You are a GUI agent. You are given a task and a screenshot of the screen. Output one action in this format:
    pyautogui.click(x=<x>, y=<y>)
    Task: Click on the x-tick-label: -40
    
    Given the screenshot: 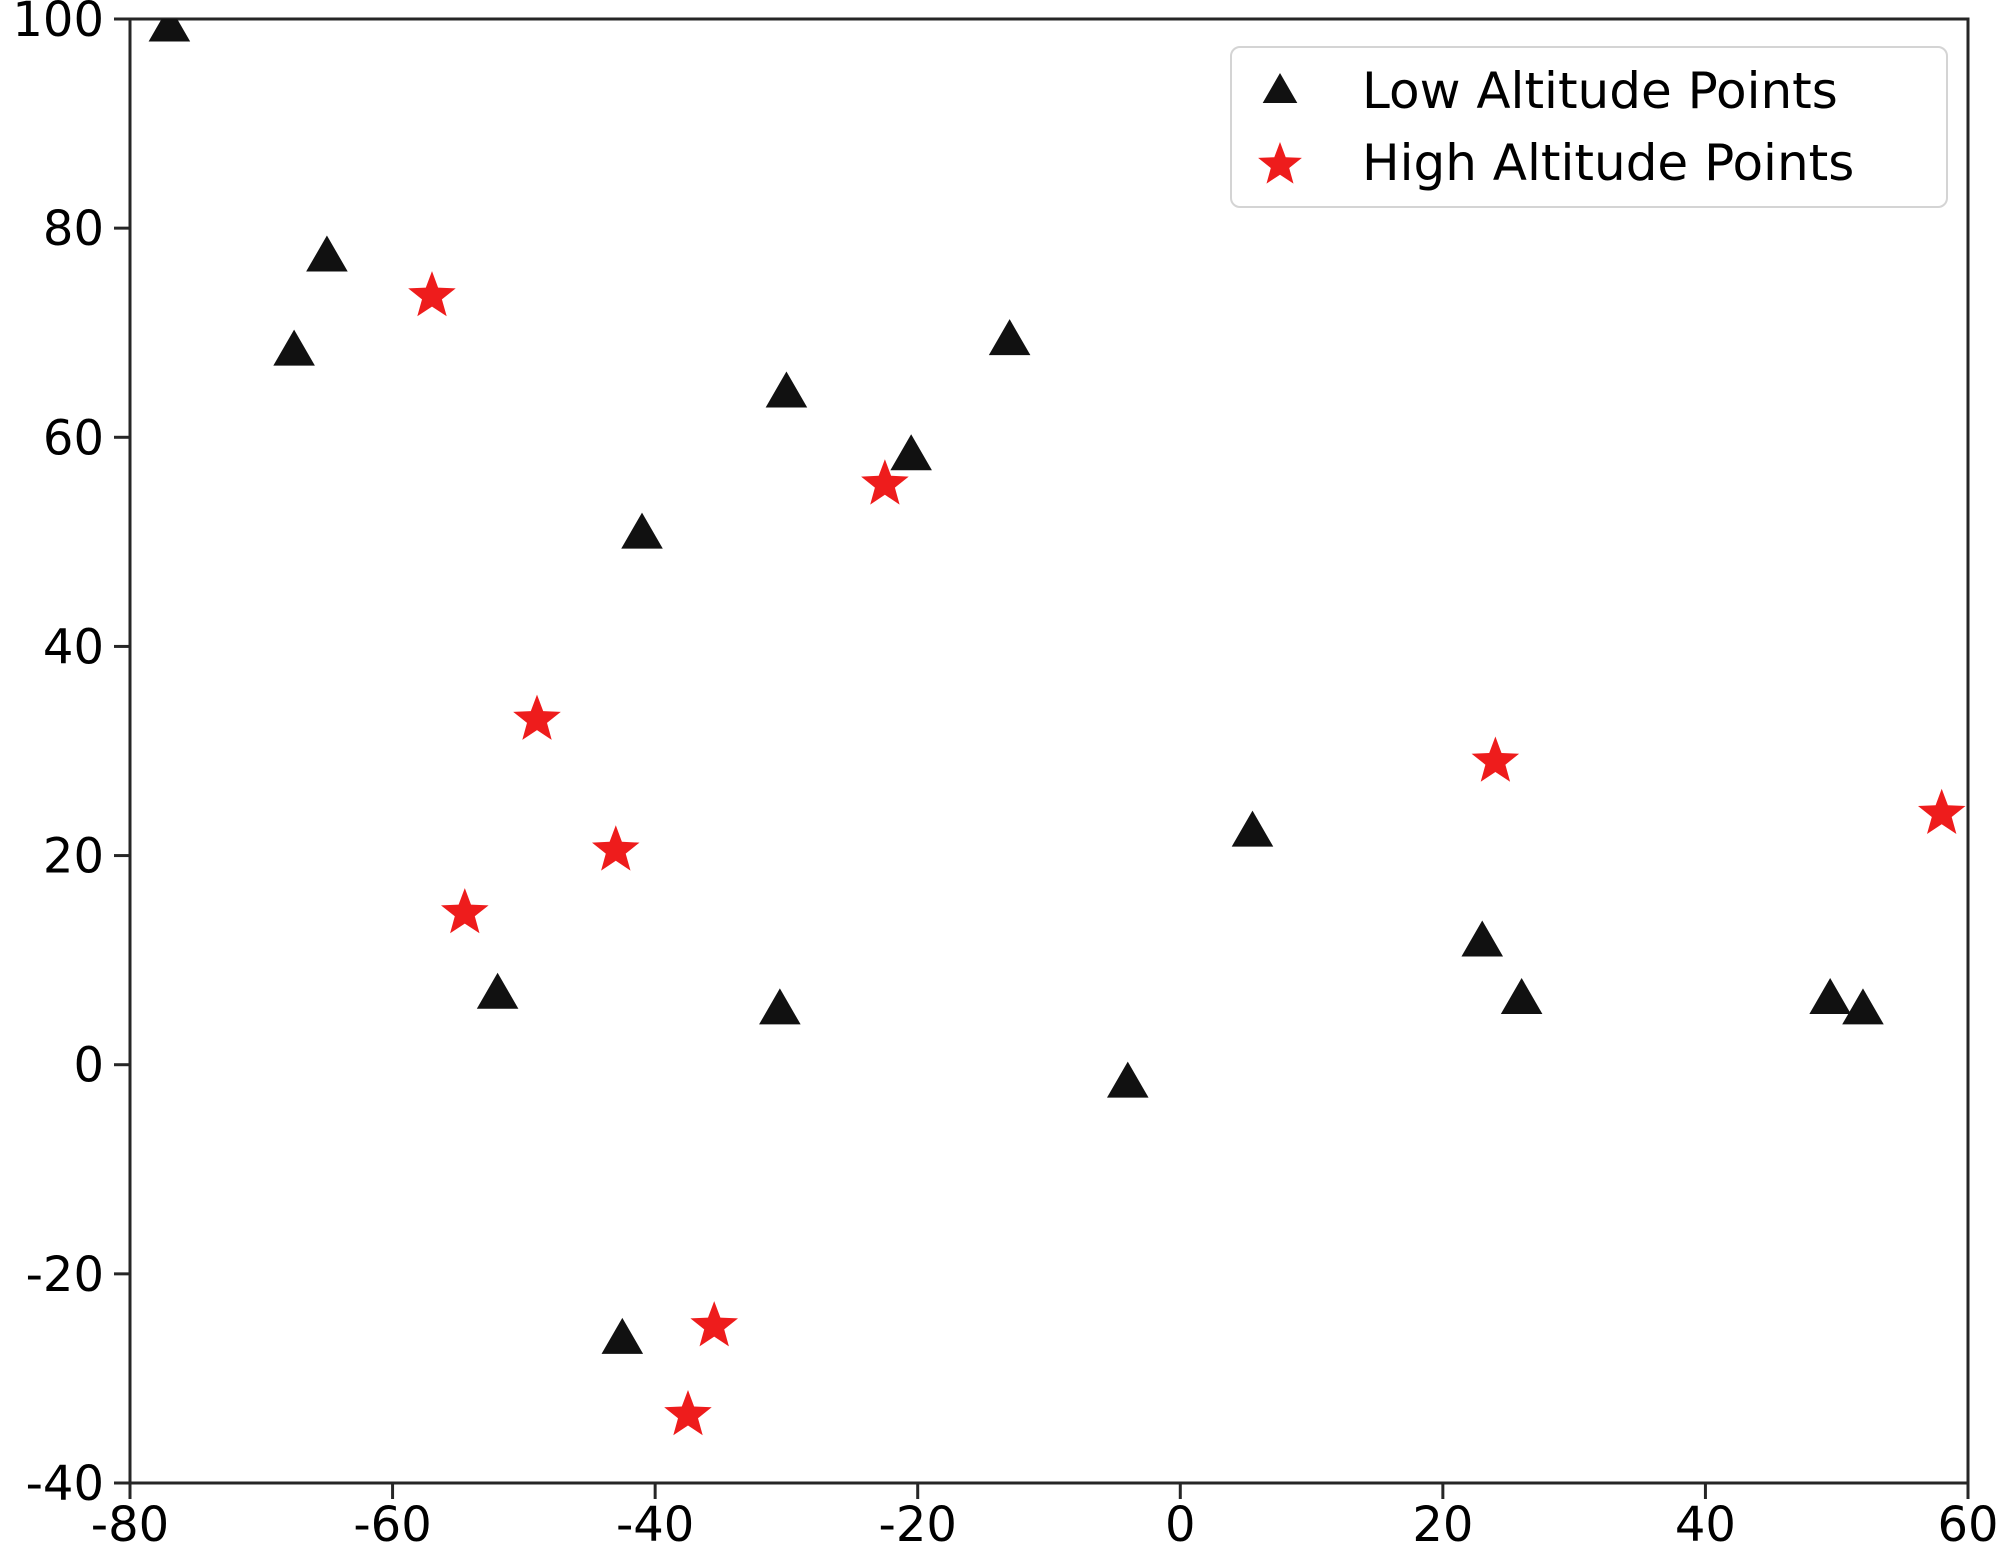 What is the action you would take?
    pyautogui.click(x=655, y=1521)
    